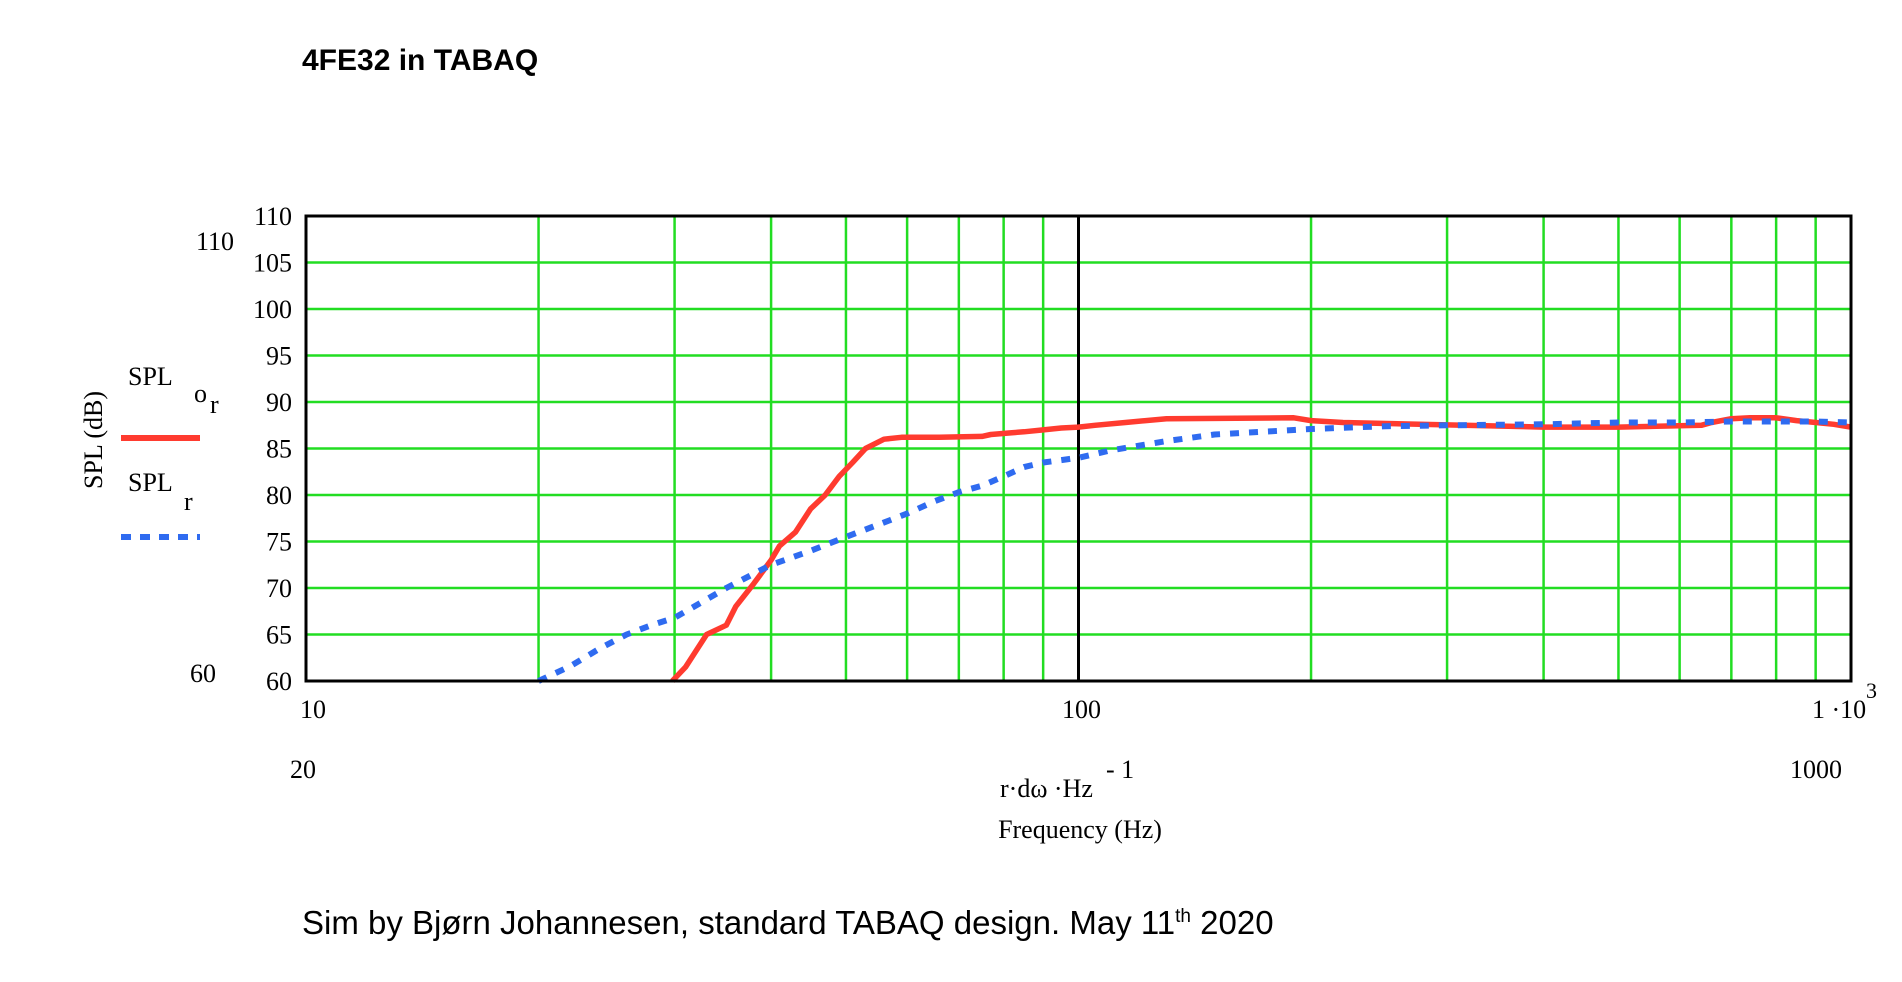 The image size is (1902, 982). Describe the element at coordinates (303, 769) in the screenshot. I see `x-outer-left-label: 20` at that location.